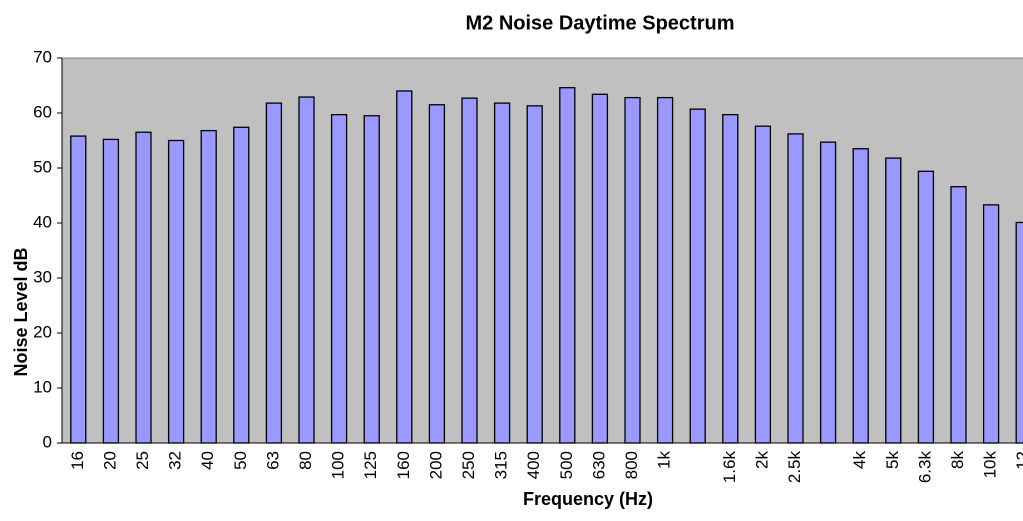 The height and width of the screenshot is (521, 1023). Describe the element at coordinates (305, 460) in the screenshot. I see `x-tick-label: 80` at that location.